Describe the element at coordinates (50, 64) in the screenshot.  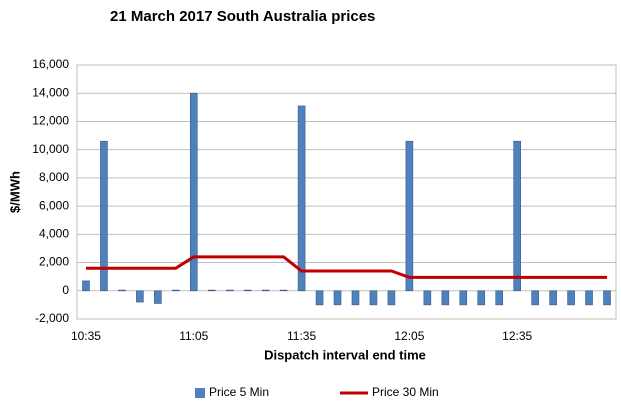
I see `y-tick-label: 16,000` at that location.